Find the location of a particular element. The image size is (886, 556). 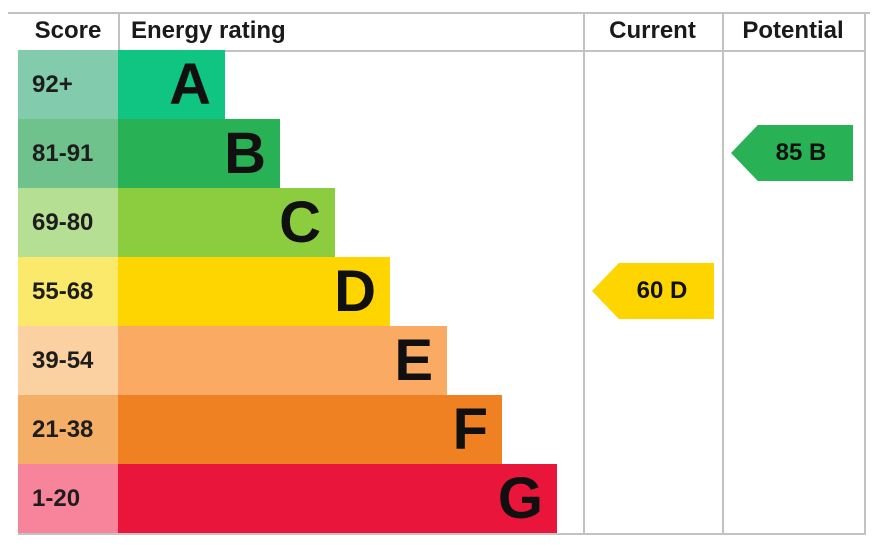

band-e-score-cell: 39-54 is located at coordinates (68, 360).